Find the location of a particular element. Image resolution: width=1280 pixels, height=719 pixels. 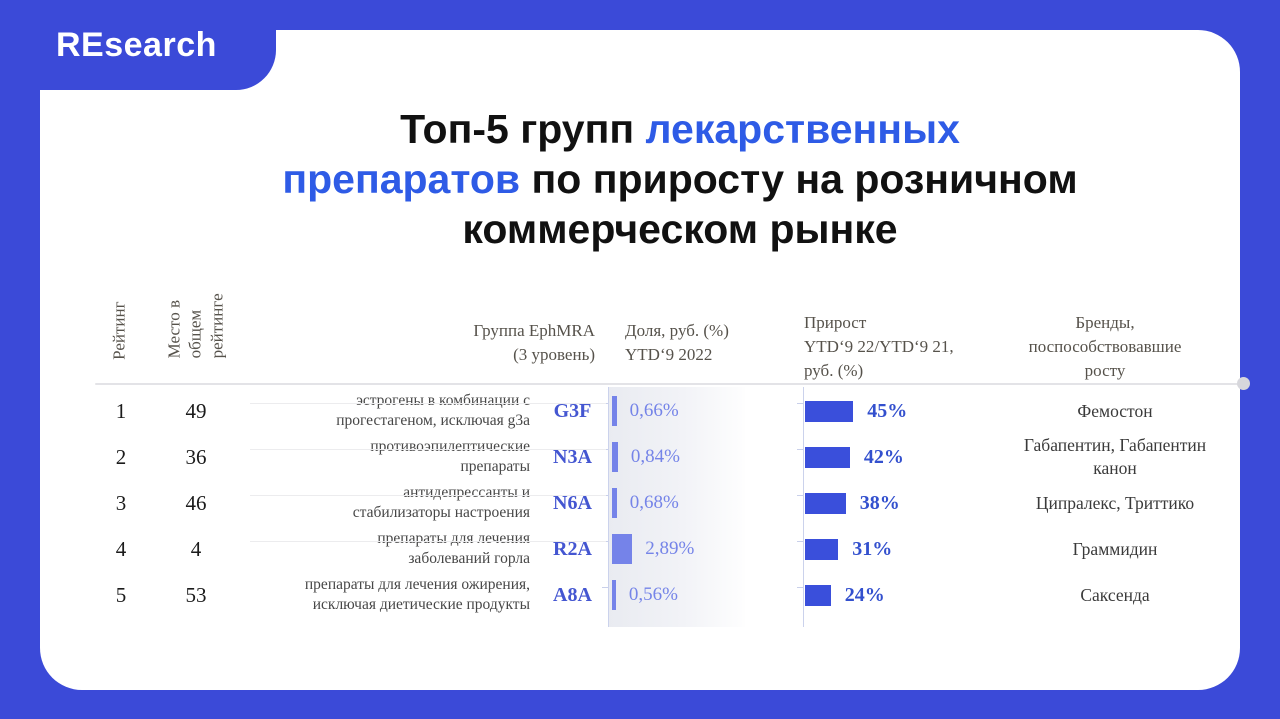

brands-cell: Граммидин is located at coordinates (1115, 548).